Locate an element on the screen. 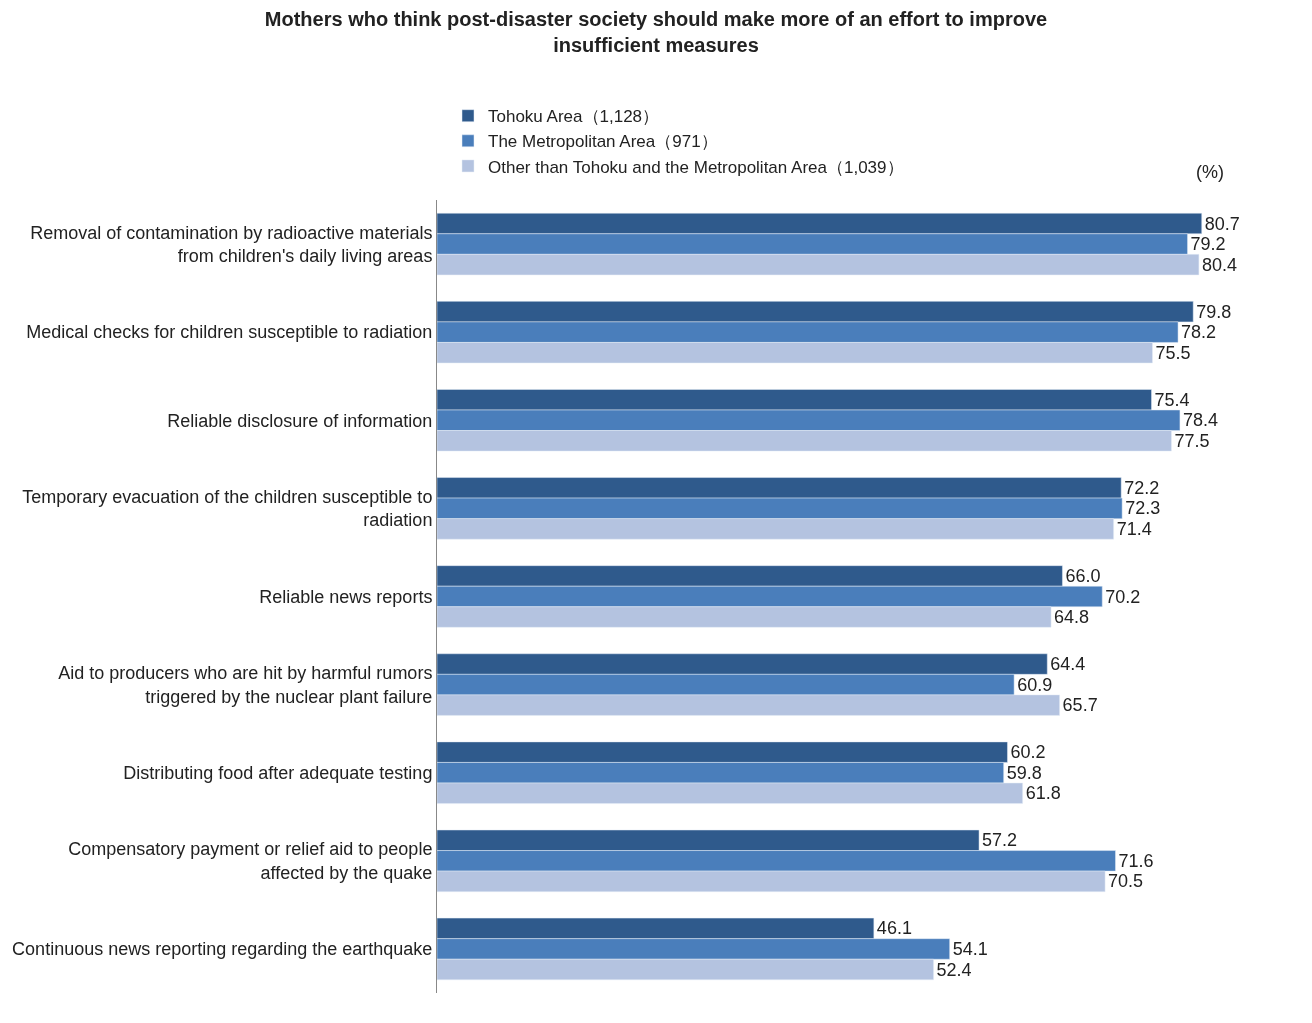 The width and height of the screenshot is (1312, 1023). data-label: 60.9 is located at coordinates (1035, 684).